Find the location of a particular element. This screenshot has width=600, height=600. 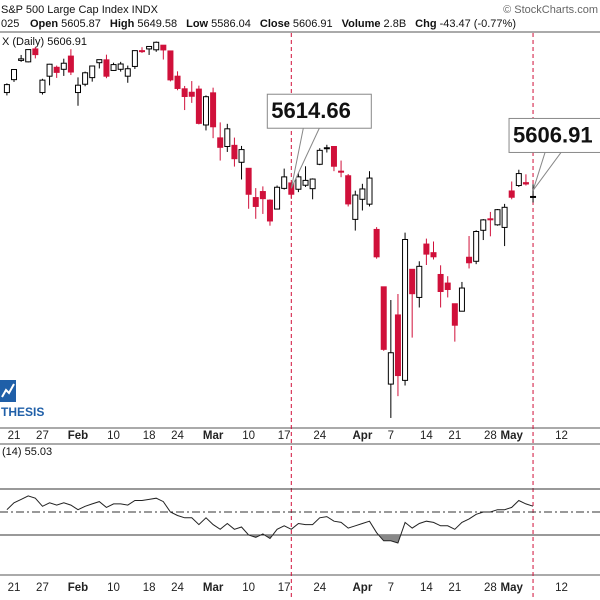

x-tick-label: 18 is located at coordinates (149, 588).